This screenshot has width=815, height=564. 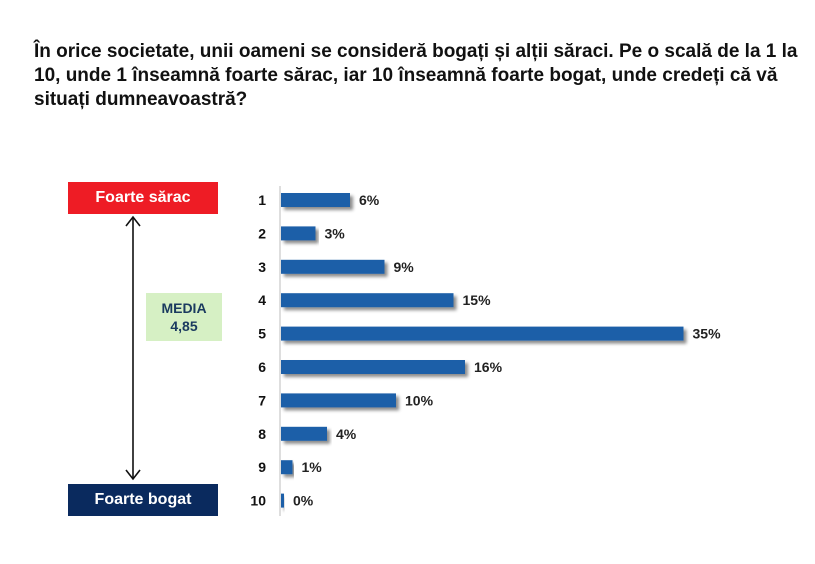 What do you see at coordinates (143, 198) in the screenshot?
I see `scale-top-label-very-poor: Foarte sărac` at bounding box center [143, 198].